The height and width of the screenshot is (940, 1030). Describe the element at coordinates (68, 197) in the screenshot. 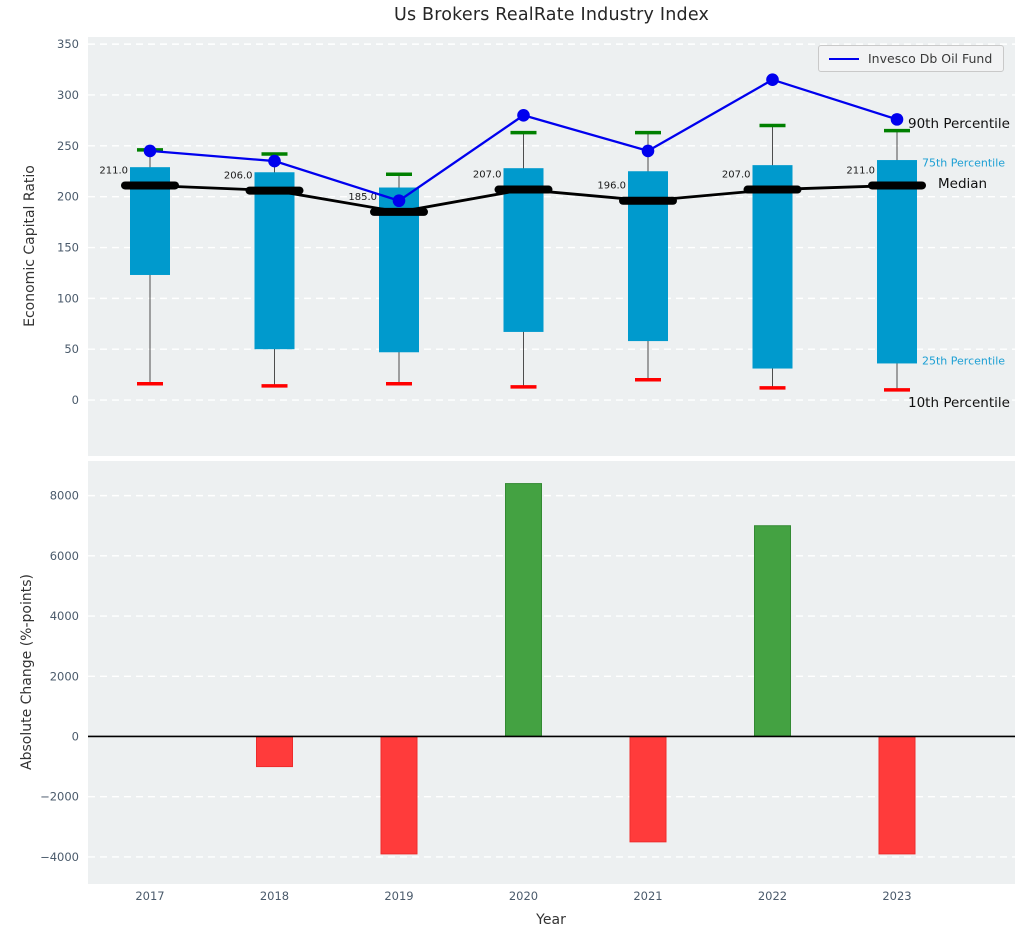

I see `y-tick-label: 200` at that location.